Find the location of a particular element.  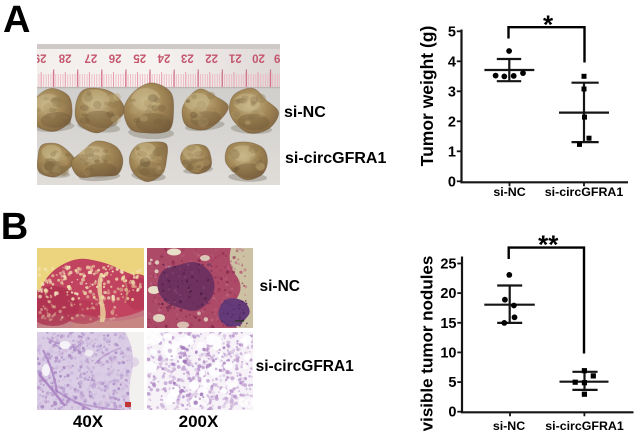

svg-text: 28 is located at coordinates (64, 58).